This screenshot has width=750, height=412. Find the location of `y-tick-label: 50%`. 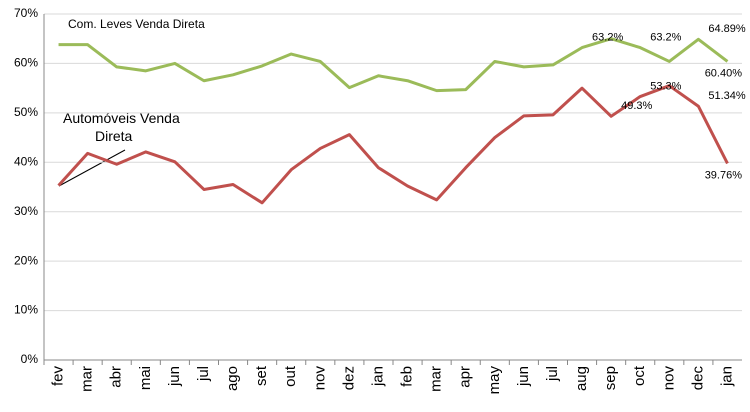

y-tick-label: 50% is located at coordinates (26, 112).